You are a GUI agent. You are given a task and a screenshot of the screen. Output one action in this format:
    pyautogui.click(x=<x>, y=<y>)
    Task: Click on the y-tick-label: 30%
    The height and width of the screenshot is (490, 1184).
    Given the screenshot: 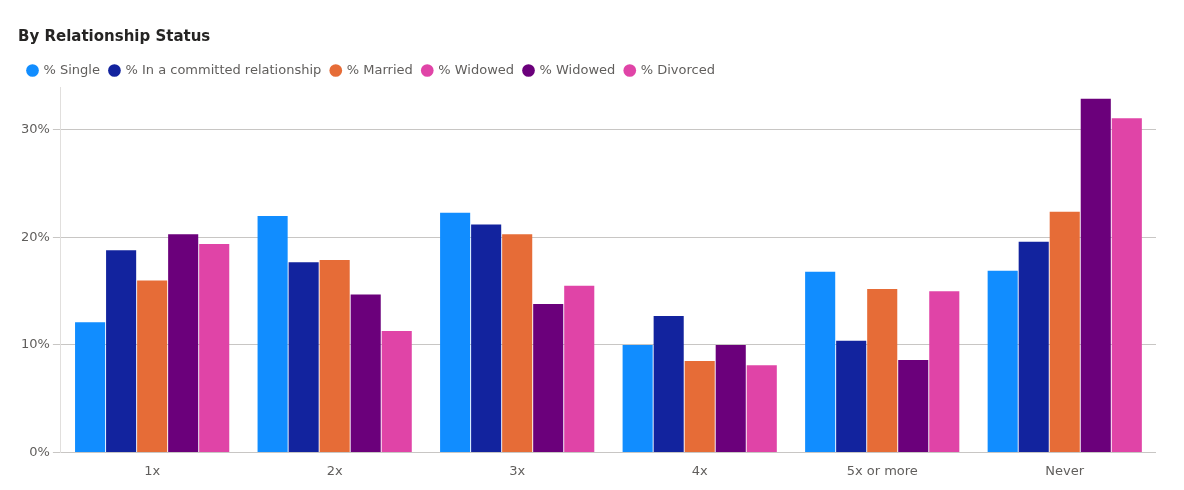 What is the action you would take?
    pyautogui.click(x=35, y=129)
    